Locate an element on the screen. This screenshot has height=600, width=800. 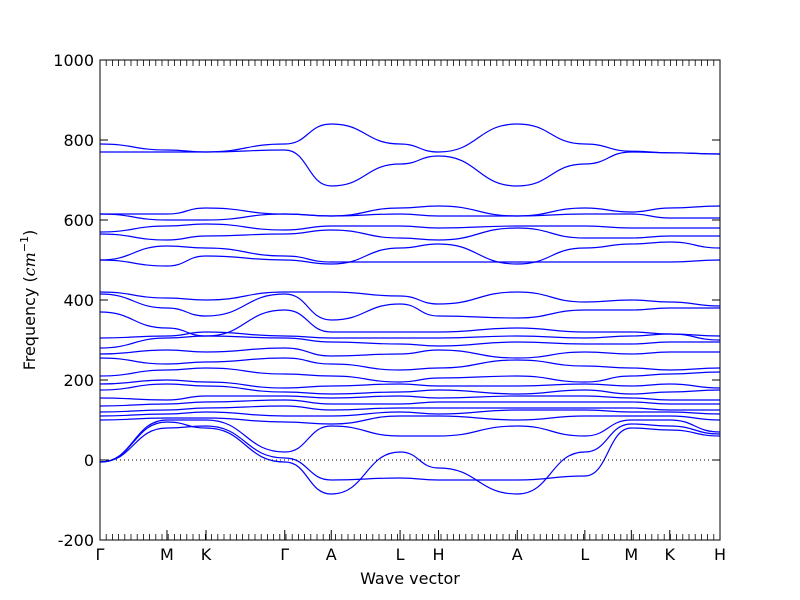
x-axis-label: Wave vector is located at coordinates (410, 578).